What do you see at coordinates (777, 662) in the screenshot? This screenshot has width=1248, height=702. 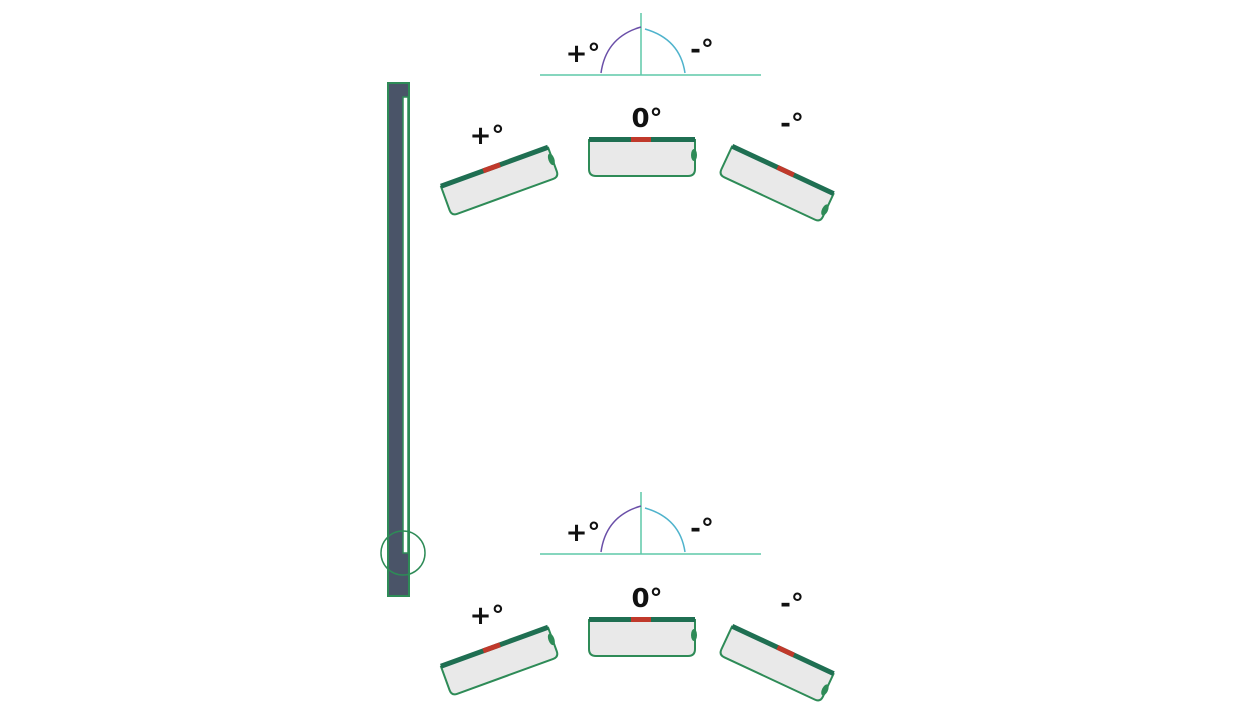 I see `tilted-piece-minus-bottom` at bounding box center [777, 662].